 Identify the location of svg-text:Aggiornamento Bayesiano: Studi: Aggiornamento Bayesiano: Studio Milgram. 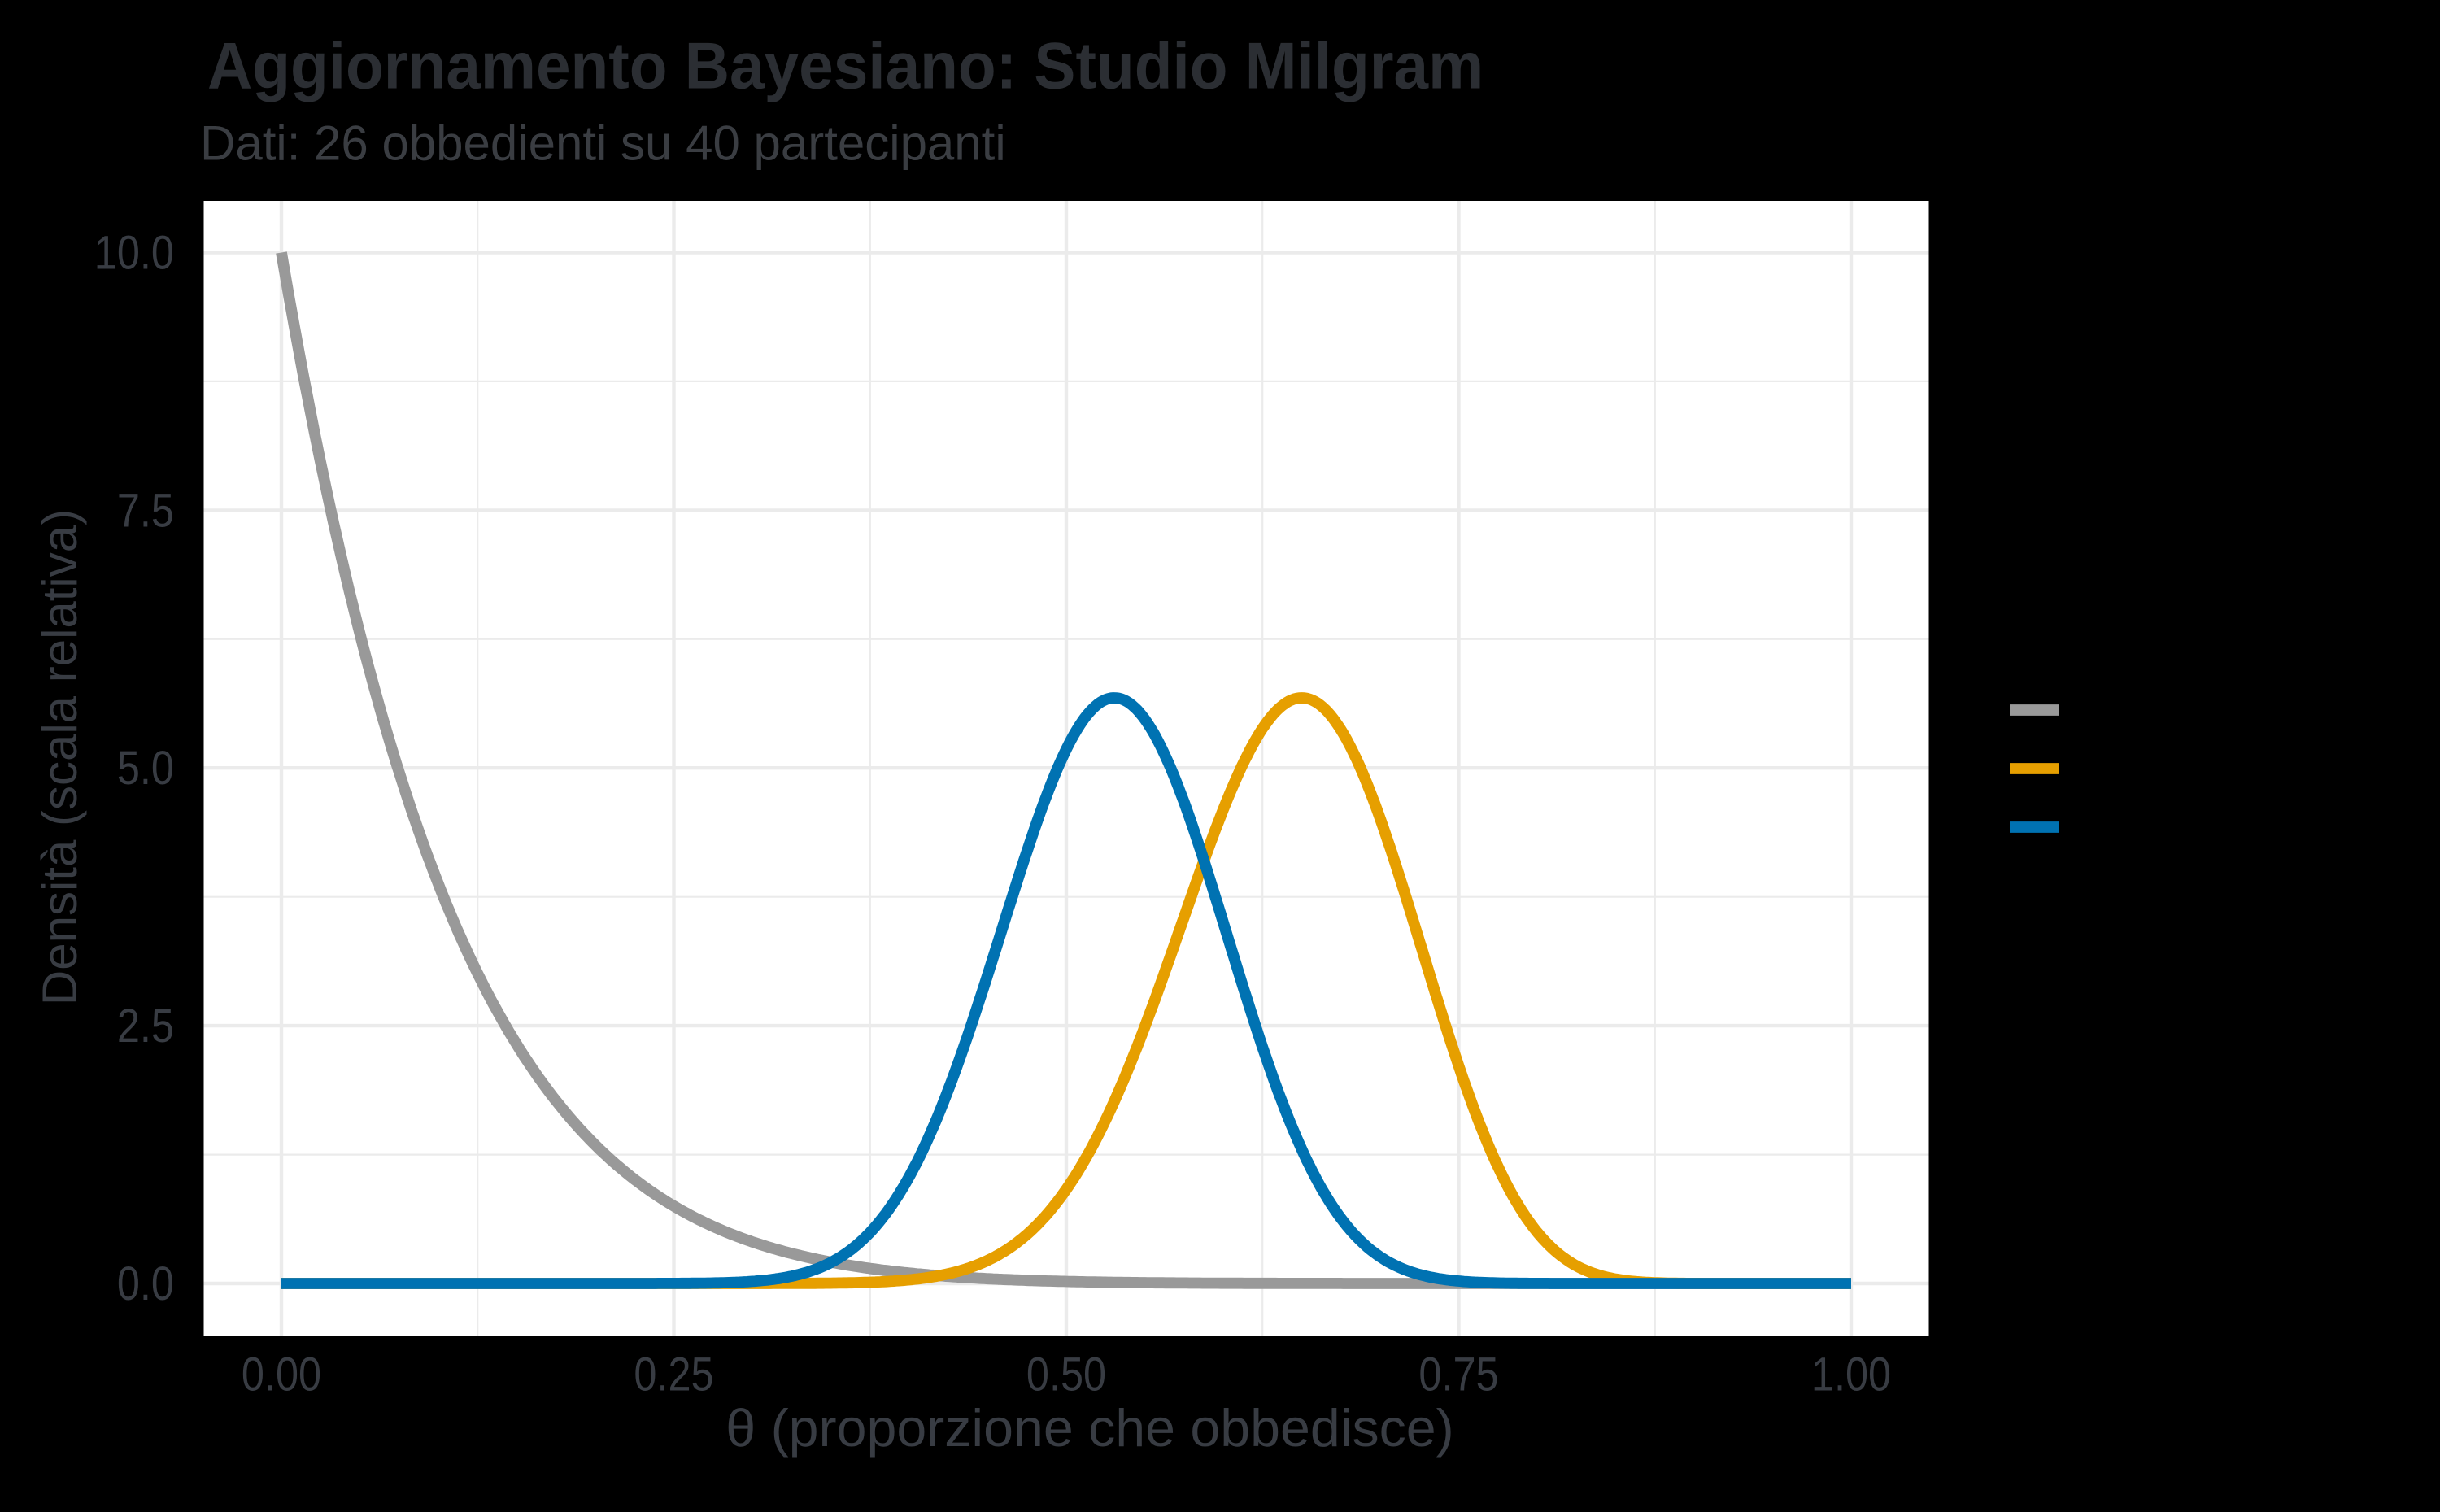
(846, 65).